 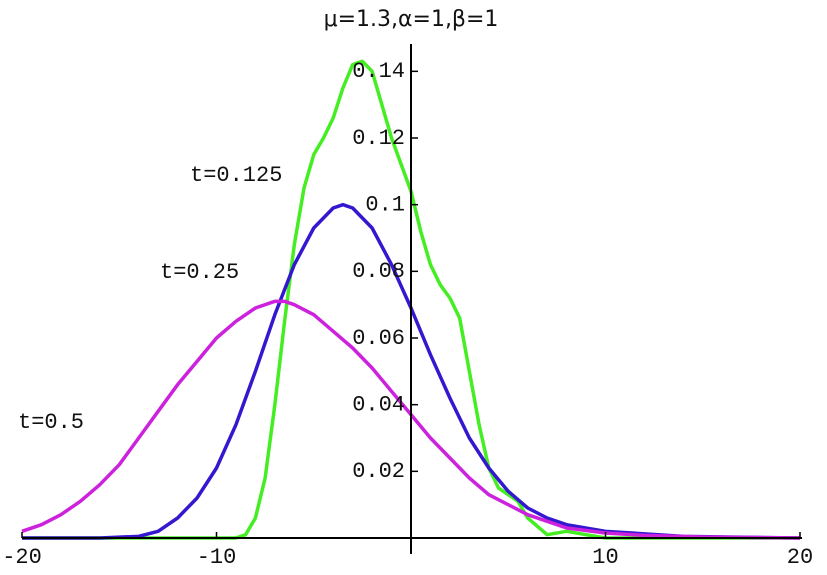 What do you see at coordinates (378, 338) in the screenshot?
I see `y-tick-label: 0.06` at bounding box center [378, 338].